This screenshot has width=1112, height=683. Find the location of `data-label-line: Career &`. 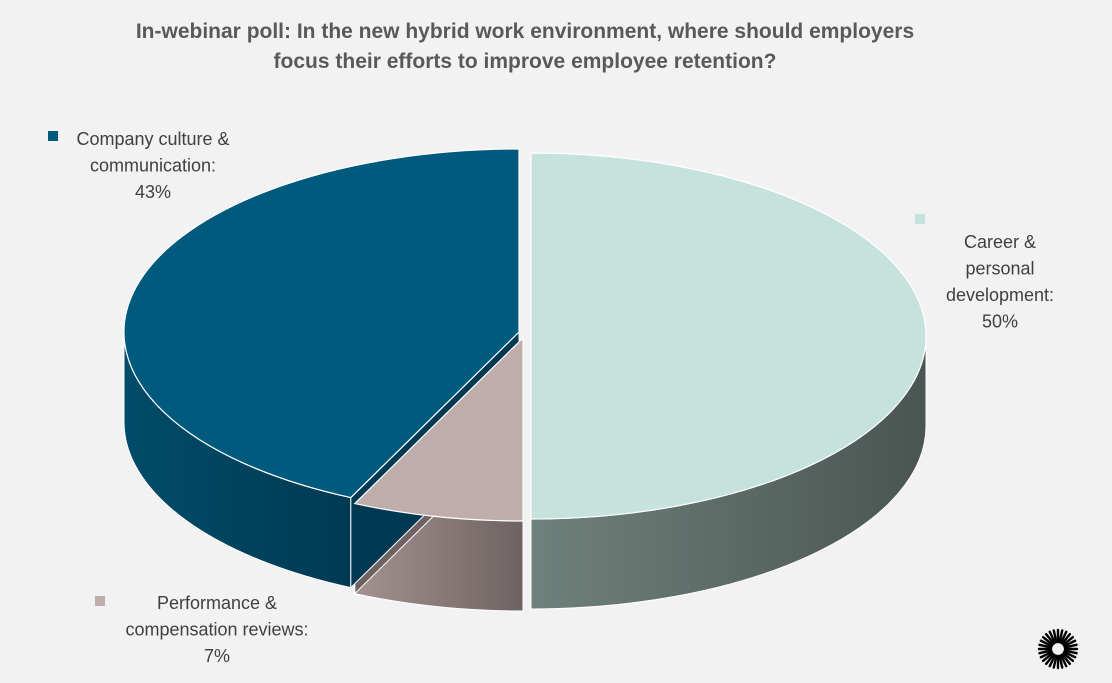

data-label-line: Career & is located at coordinates (1000, 242).